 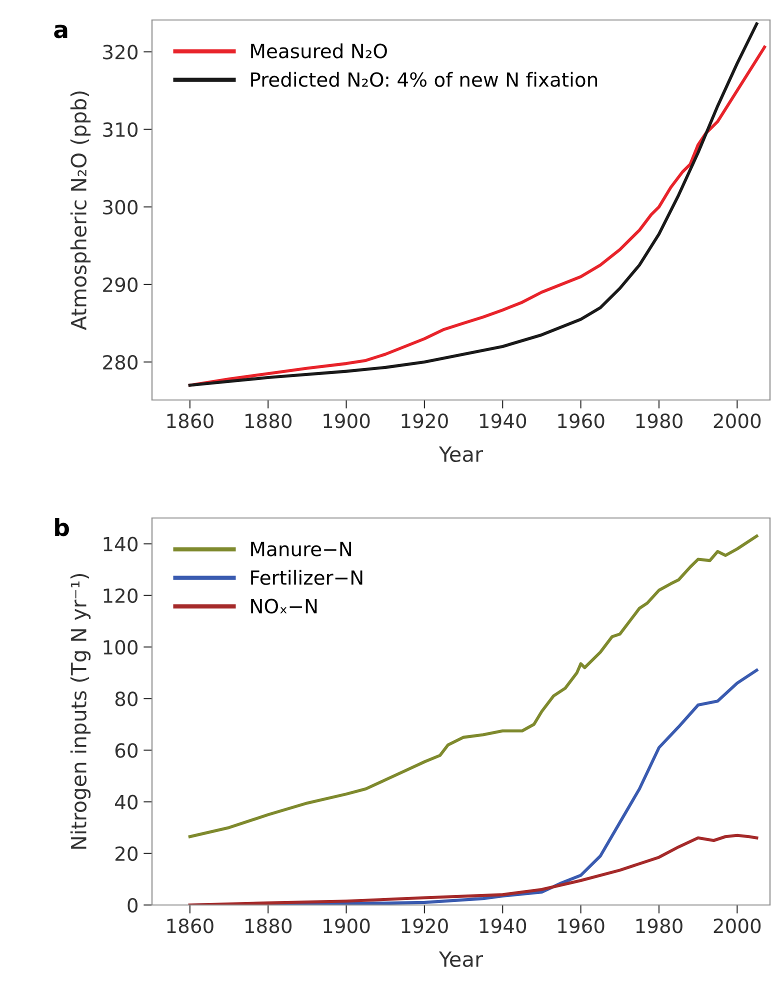 What do you see at coordinates (126, 699) in the screenshot?
I see `y-tick-label: 80` at bounding box center [126, 699].